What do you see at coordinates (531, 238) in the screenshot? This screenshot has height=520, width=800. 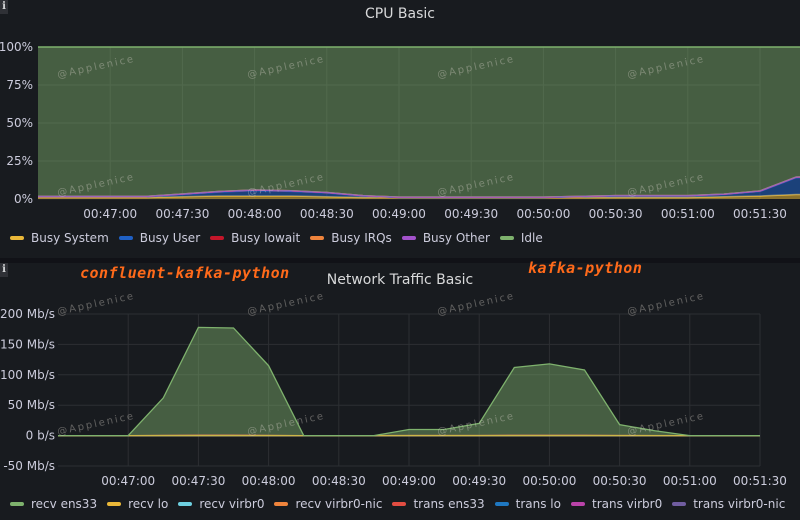 I see `legend-label: Idle` at bounding box center [531, 238].